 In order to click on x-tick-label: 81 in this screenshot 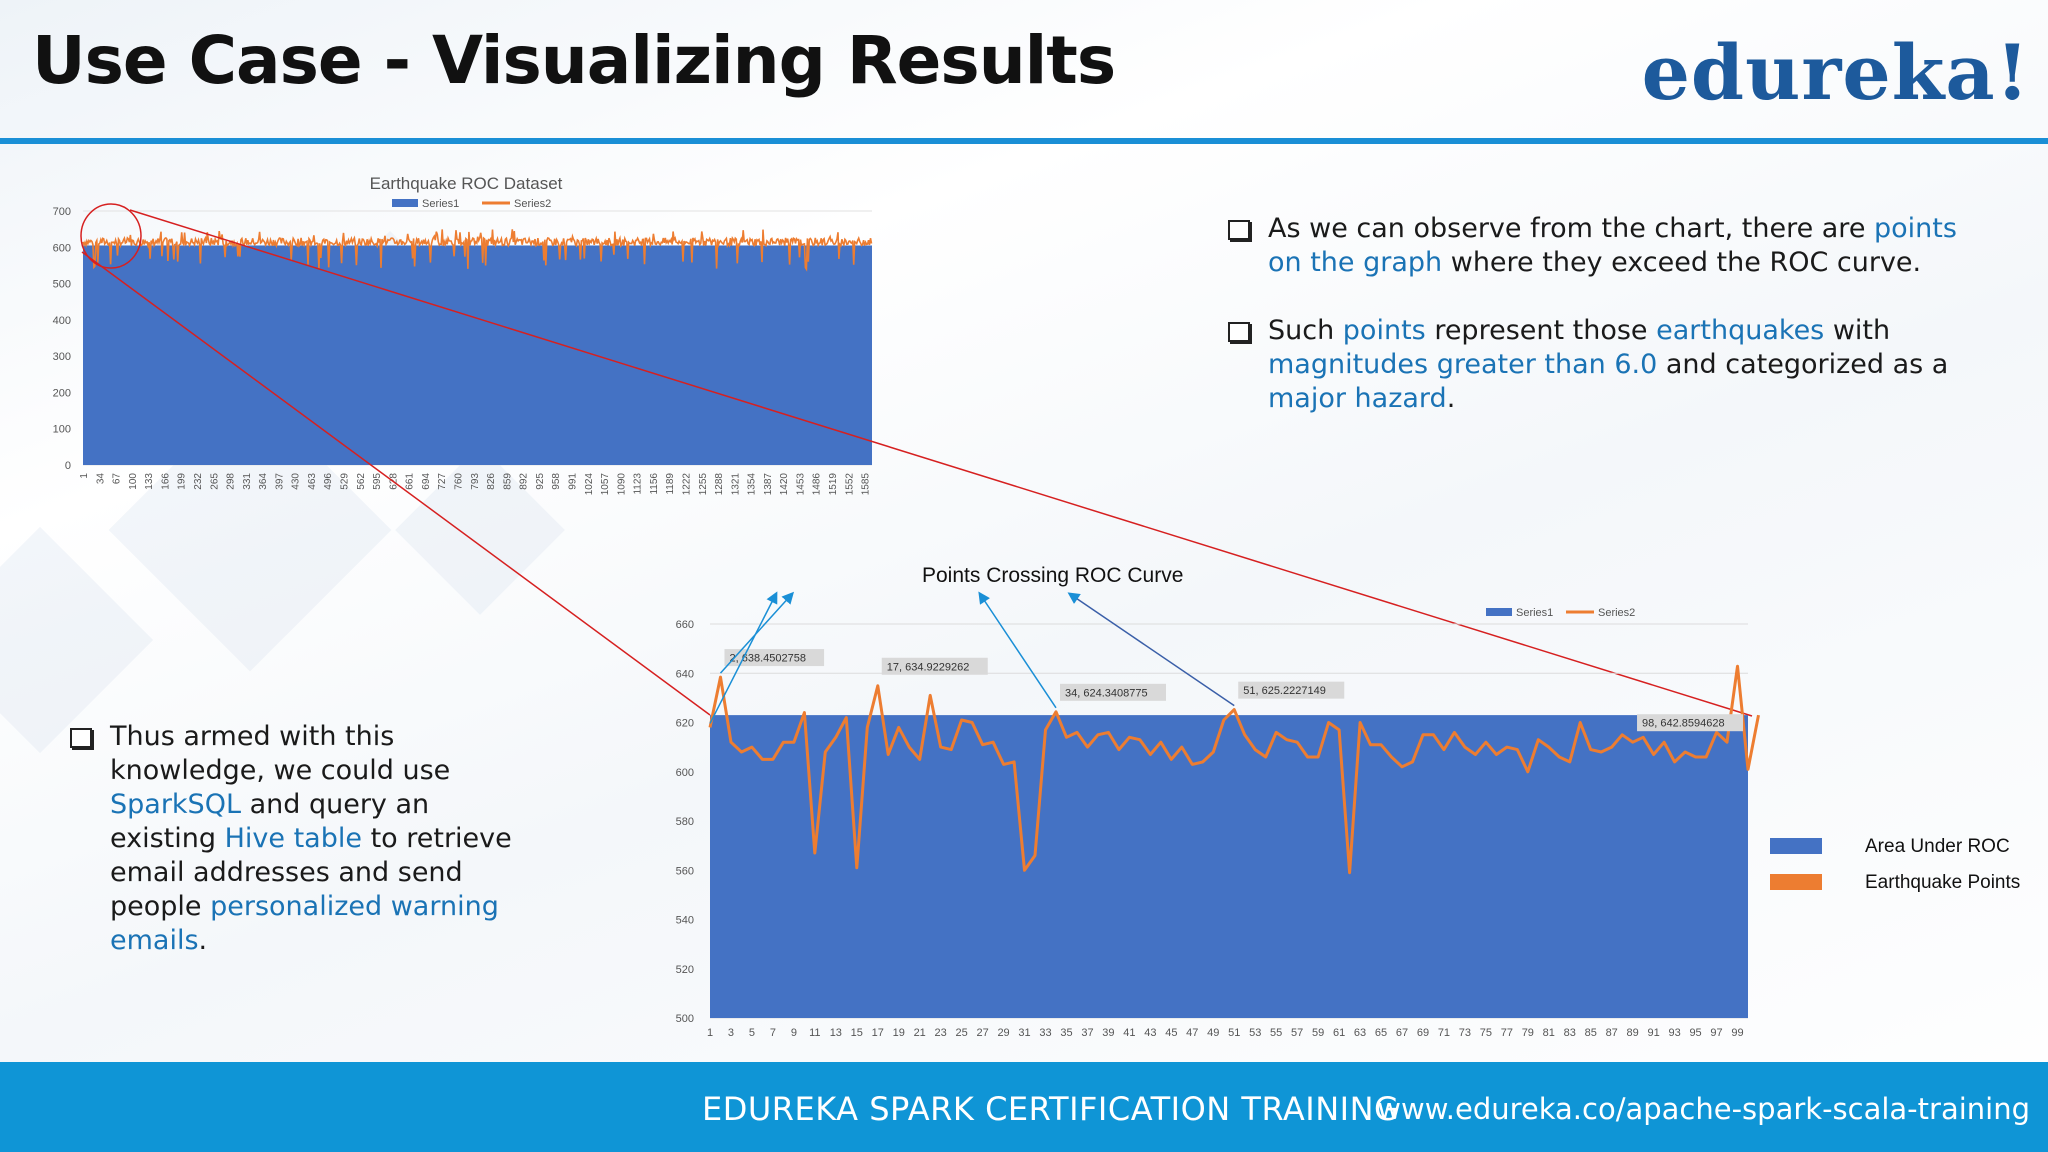, I will do `click(1549, 1033)`.